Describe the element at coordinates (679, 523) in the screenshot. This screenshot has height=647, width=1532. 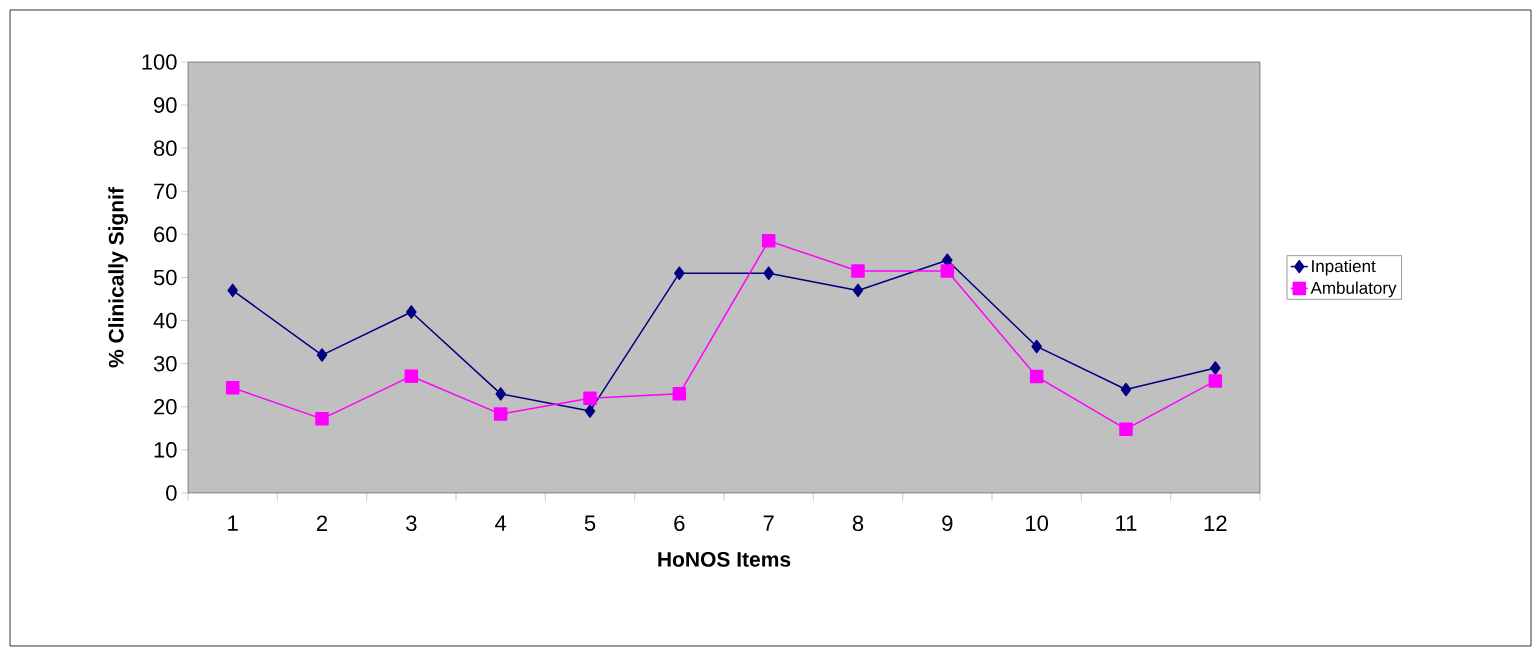
I see `x-tick-label: 6` at that location.